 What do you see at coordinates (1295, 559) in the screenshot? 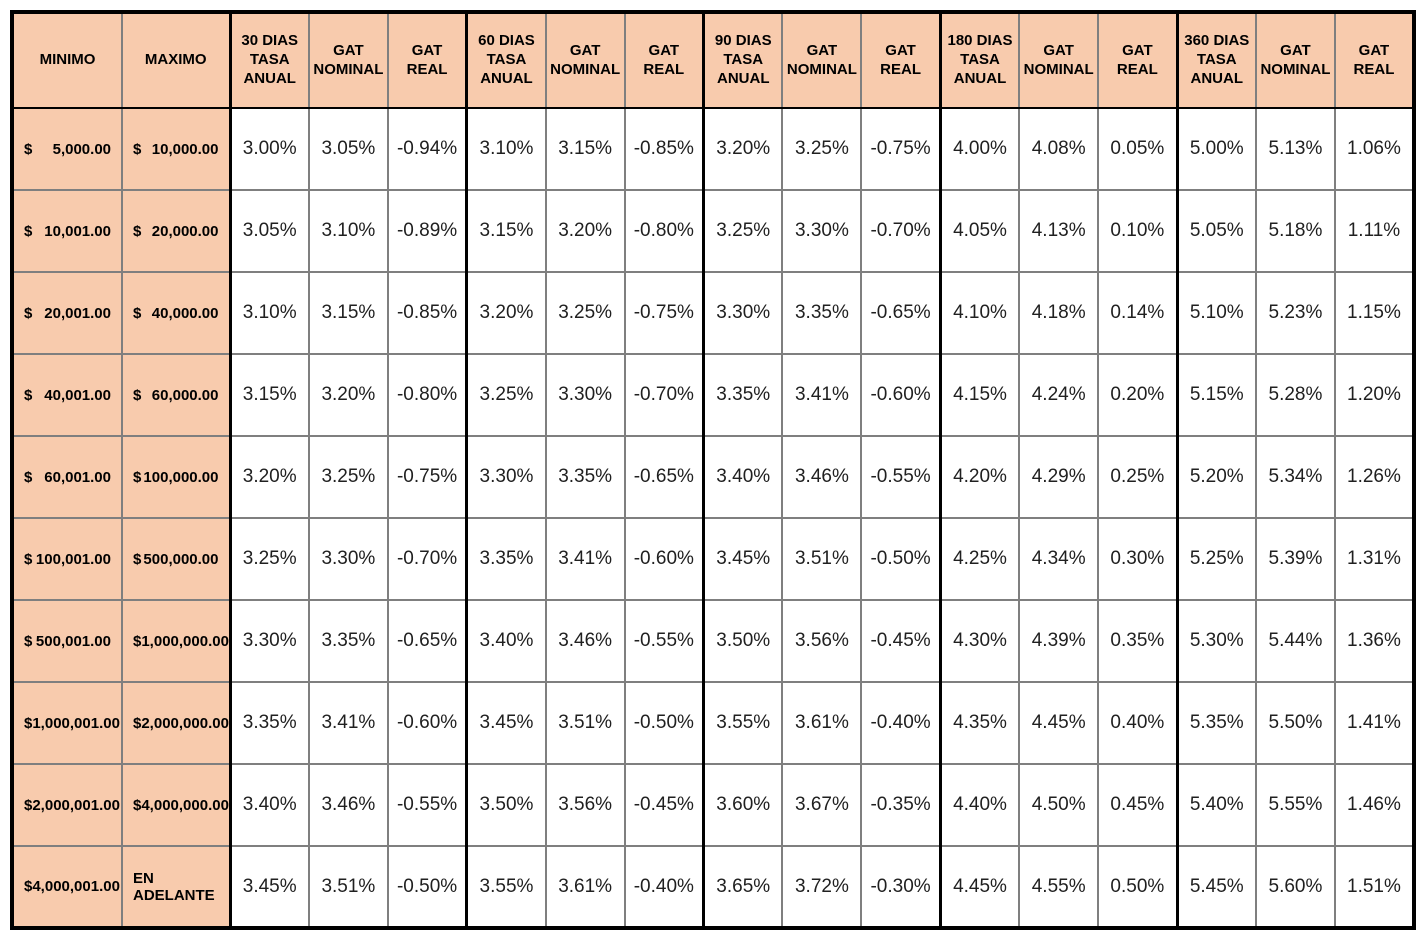
I see `rate-cell: 5.39%` at bounding box center [1295, 559].